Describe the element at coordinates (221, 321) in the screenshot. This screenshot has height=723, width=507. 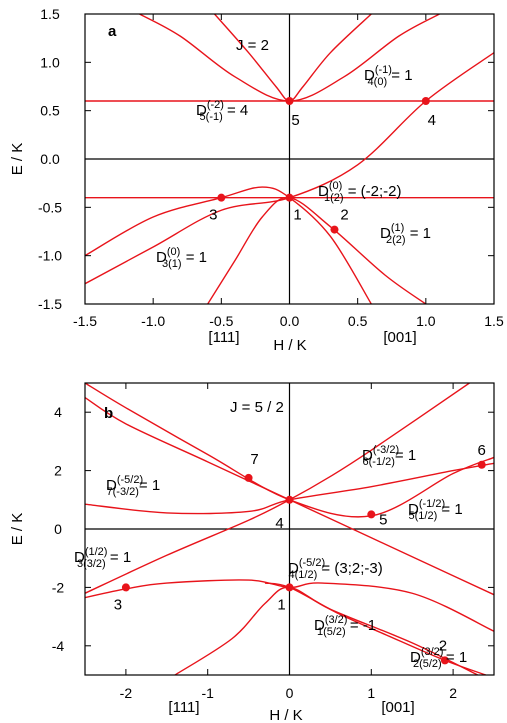
I see `x-tick-label: -0.5` at that location.